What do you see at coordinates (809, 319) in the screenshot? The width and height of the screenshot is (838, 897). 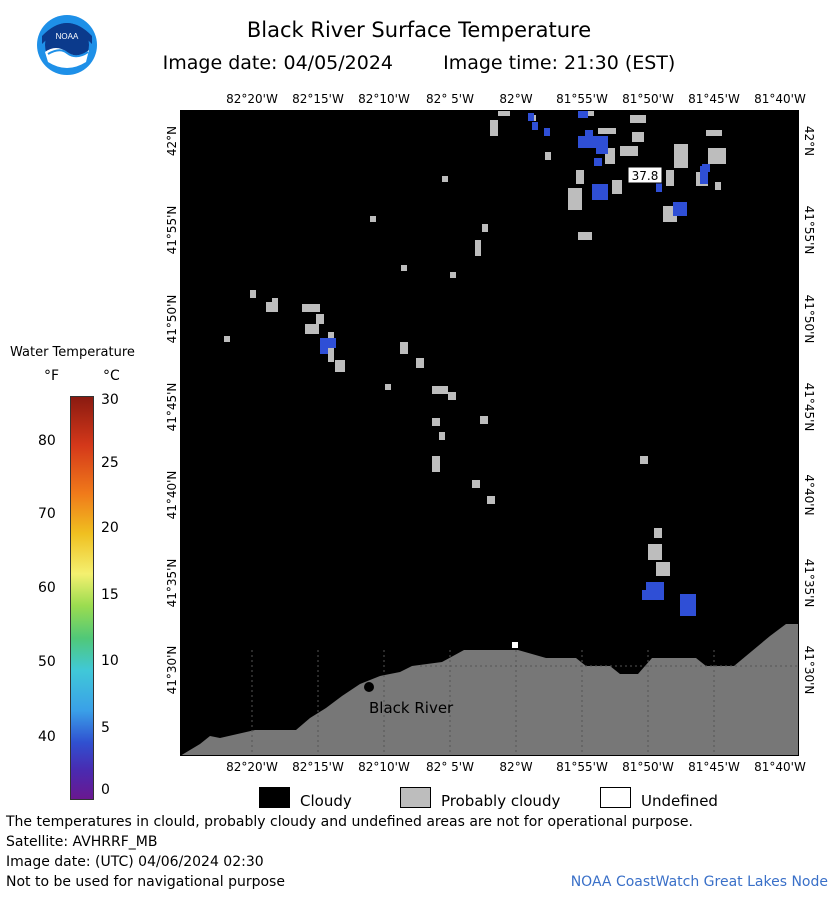 I see `lat-label-right: 41°50'N` at bounding box center [809, 319].